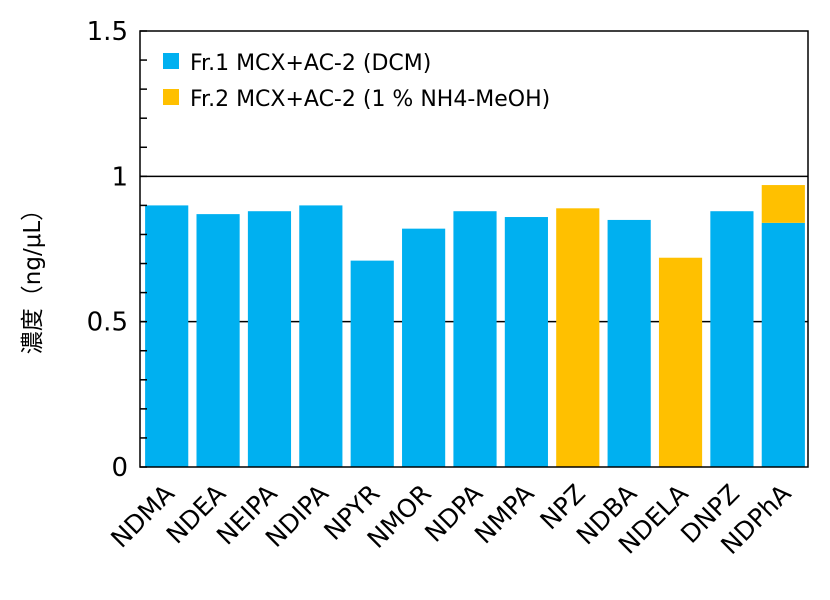 This screenshot has width=830, height=600. What do you see at coordinates (33, 276) in the screenshot?
I see `y-axis-label: 濃度（ng/μL）` at bounding box center [33, 276].